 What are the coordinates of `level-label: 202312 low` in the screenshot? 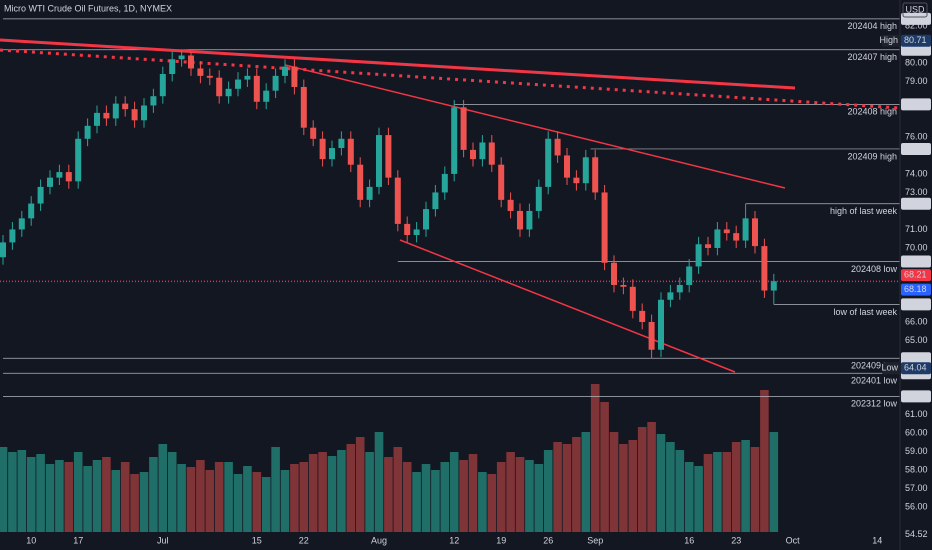 It's located at (874, 404).